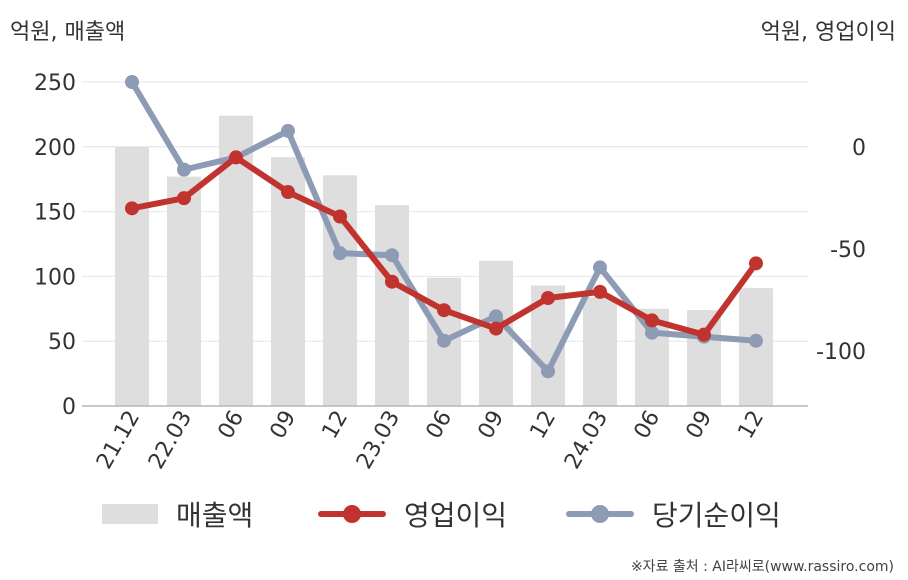 Image resolution: width=908 pixels, height=580 pixels. What do you see at coordinates (848, 250) in the screenshot?
I see `right-tick-label: -50` at bounding box center [848, 250].